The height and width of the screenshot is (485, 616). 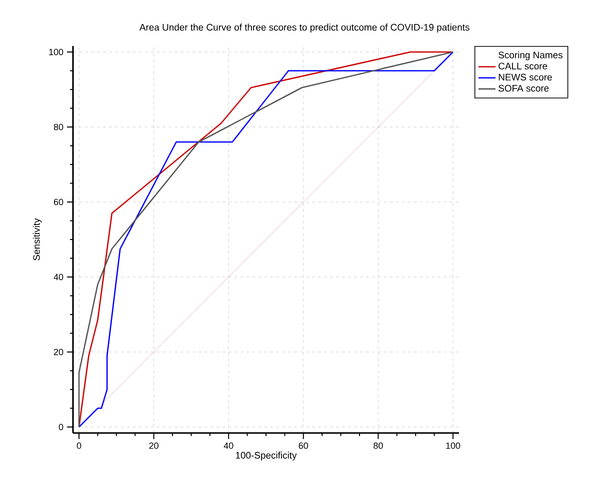 What do you see at coordinates (453, 445) in the screenshot?
I see `x-tick-label: 100` at bounding box center [453, 445].